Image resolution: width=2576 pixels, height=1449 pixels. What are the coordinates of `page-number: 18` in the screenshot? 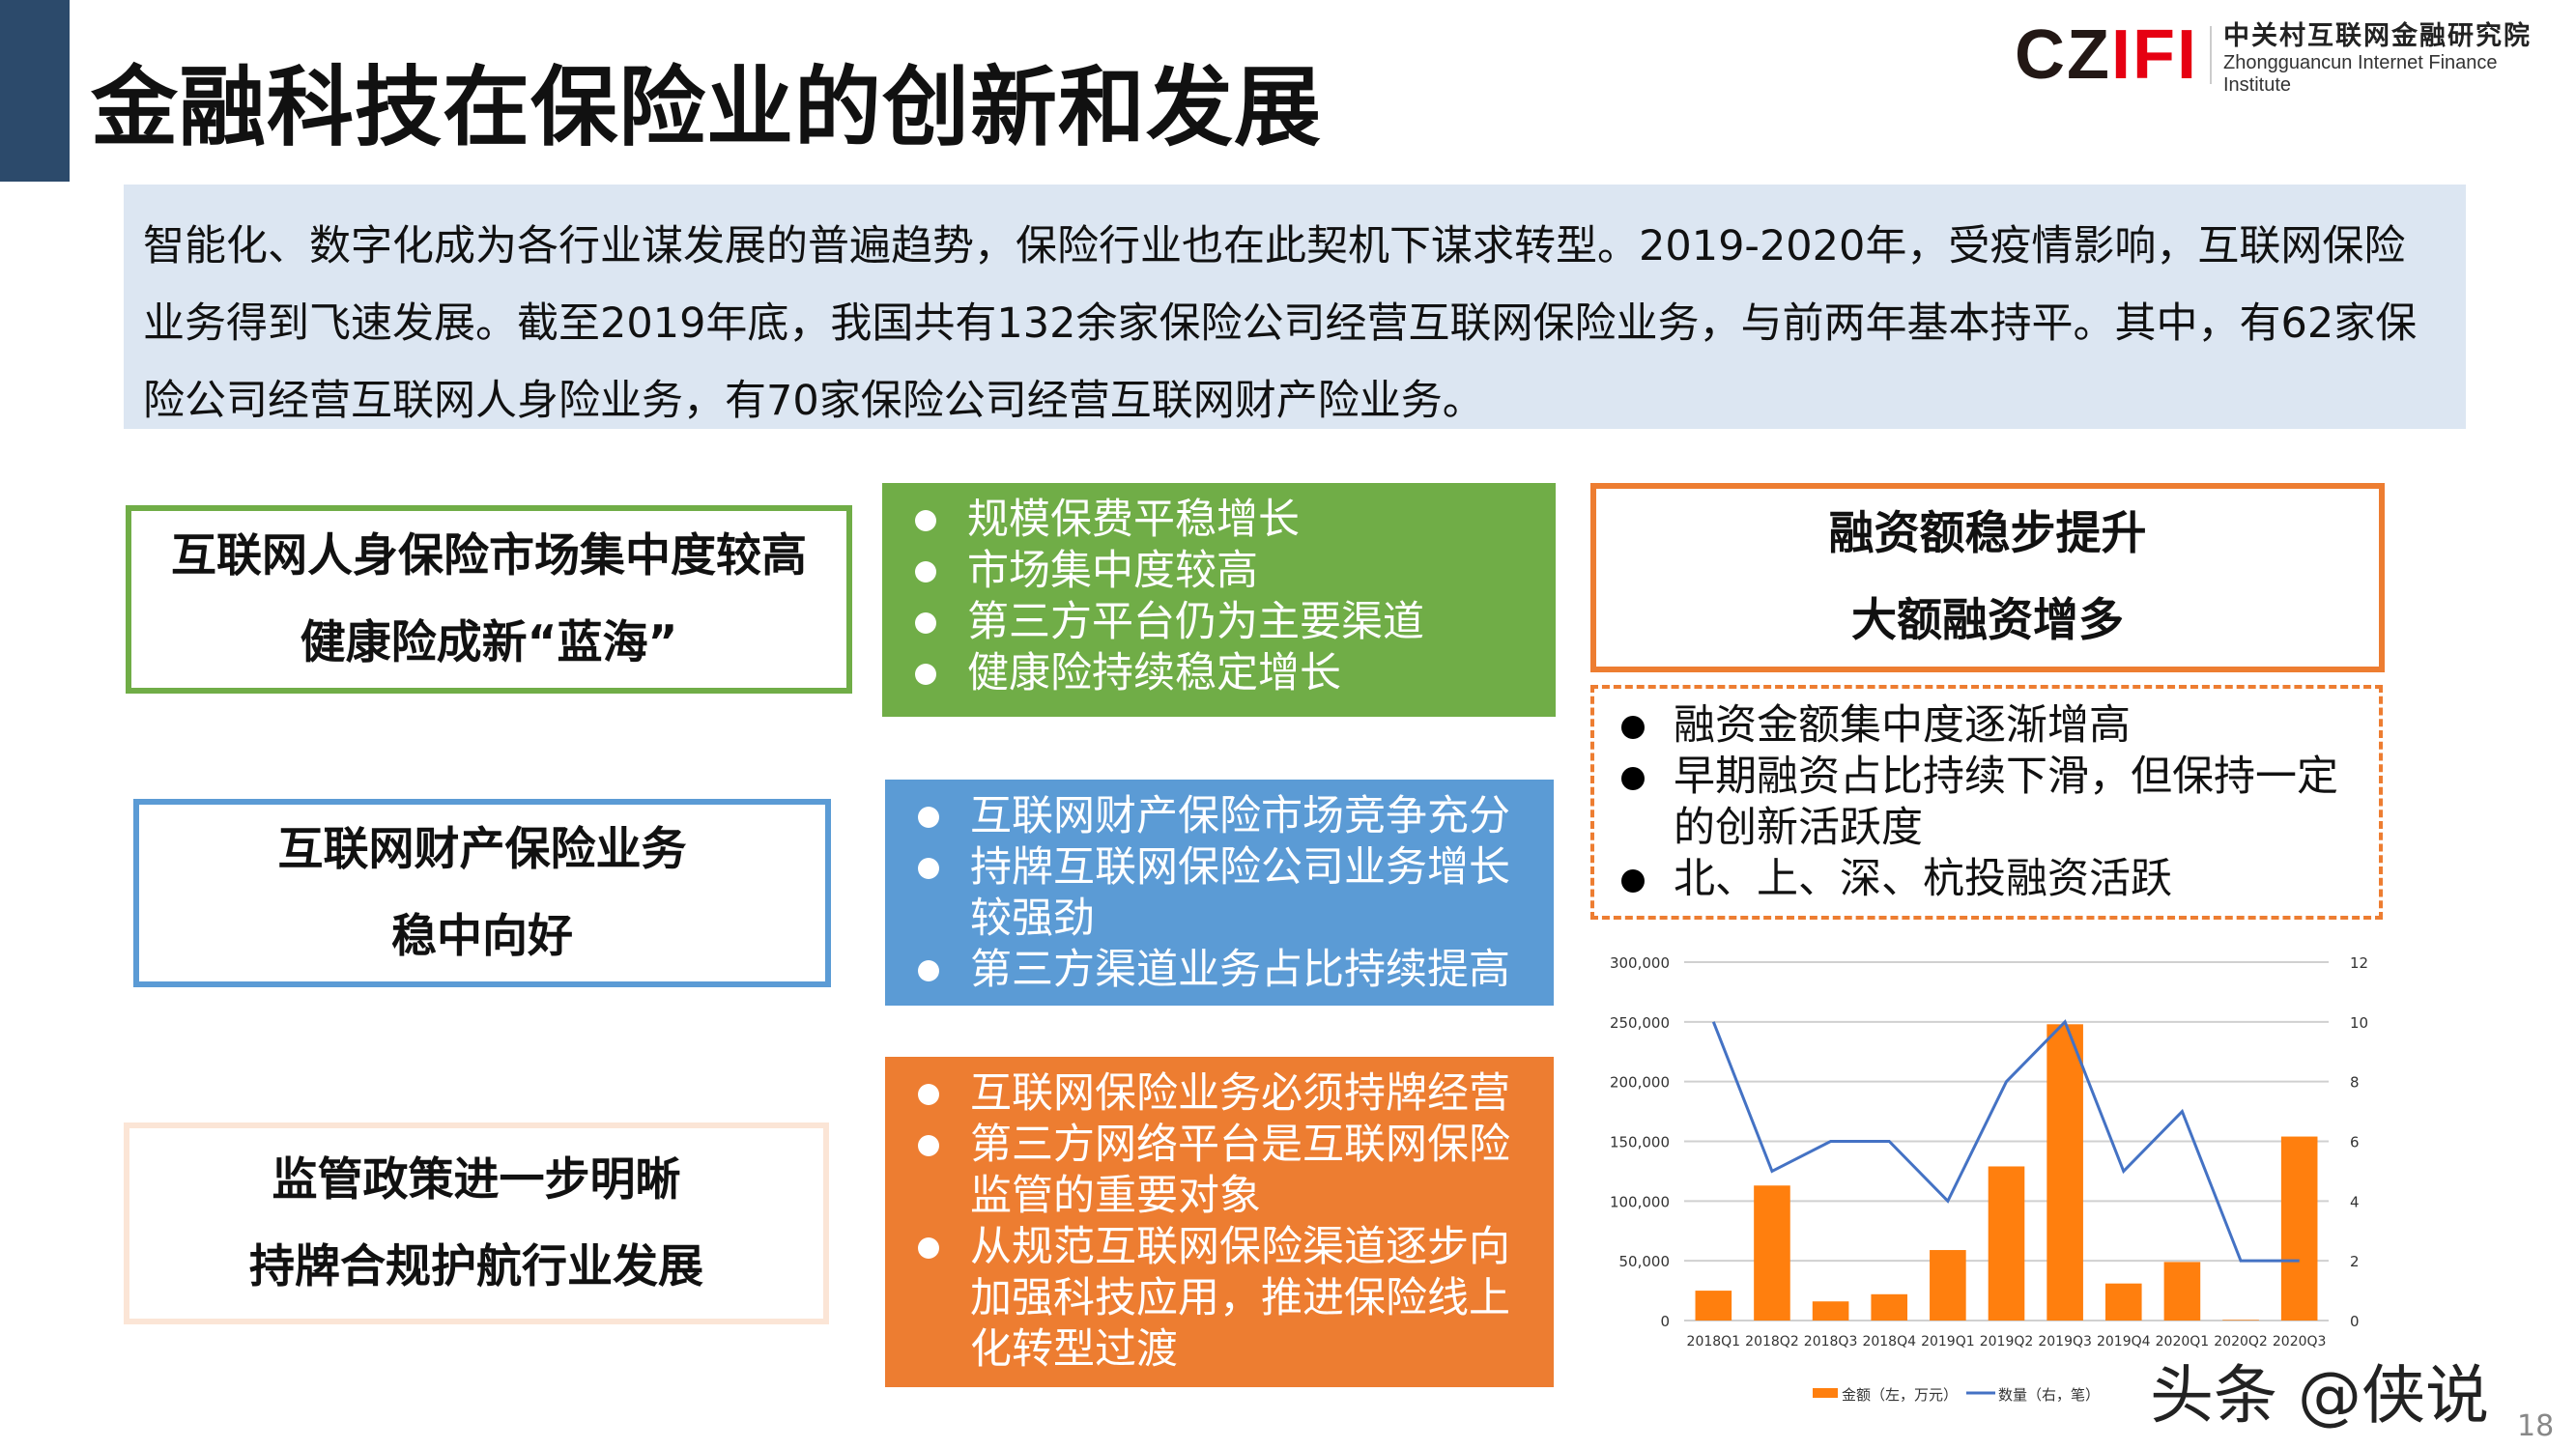 It's located at (2536, 1426).